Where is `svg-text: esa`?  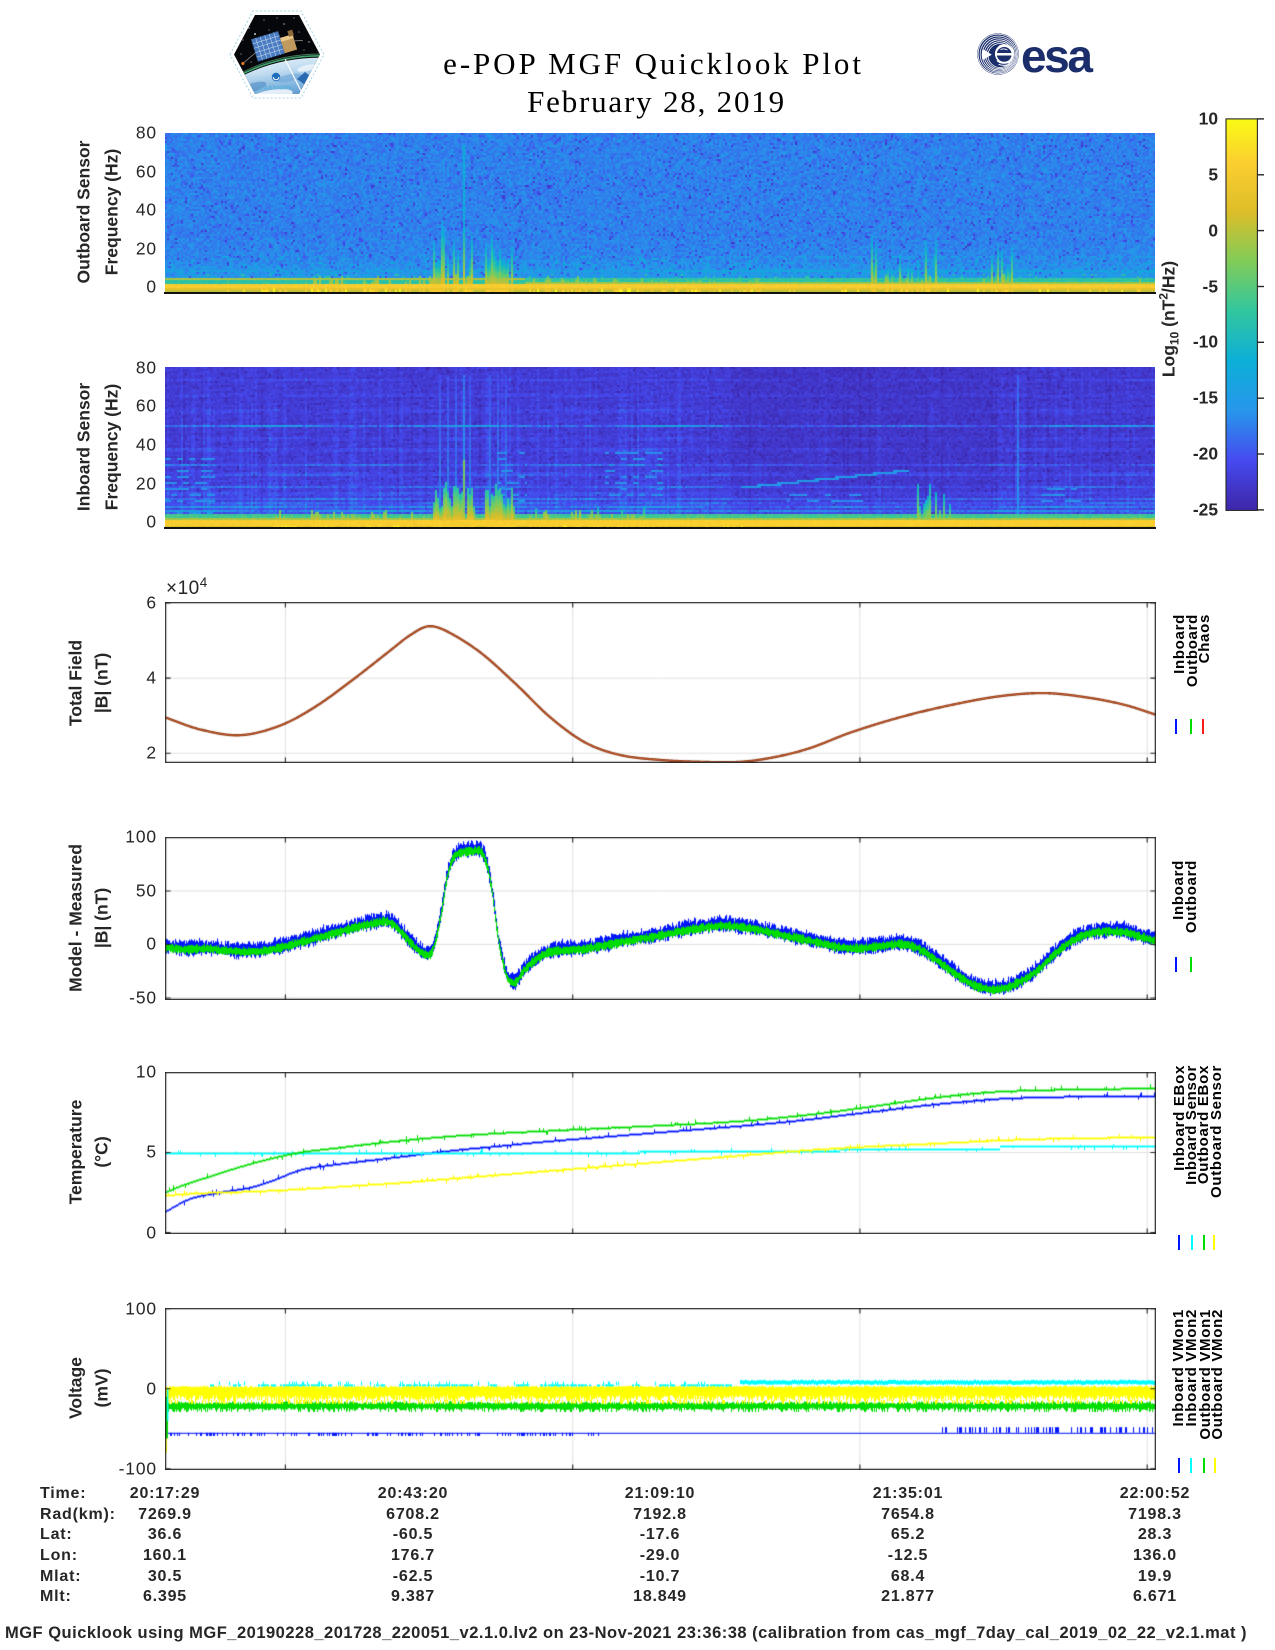 svg-text: esa is located at coordinates (1057, 55).